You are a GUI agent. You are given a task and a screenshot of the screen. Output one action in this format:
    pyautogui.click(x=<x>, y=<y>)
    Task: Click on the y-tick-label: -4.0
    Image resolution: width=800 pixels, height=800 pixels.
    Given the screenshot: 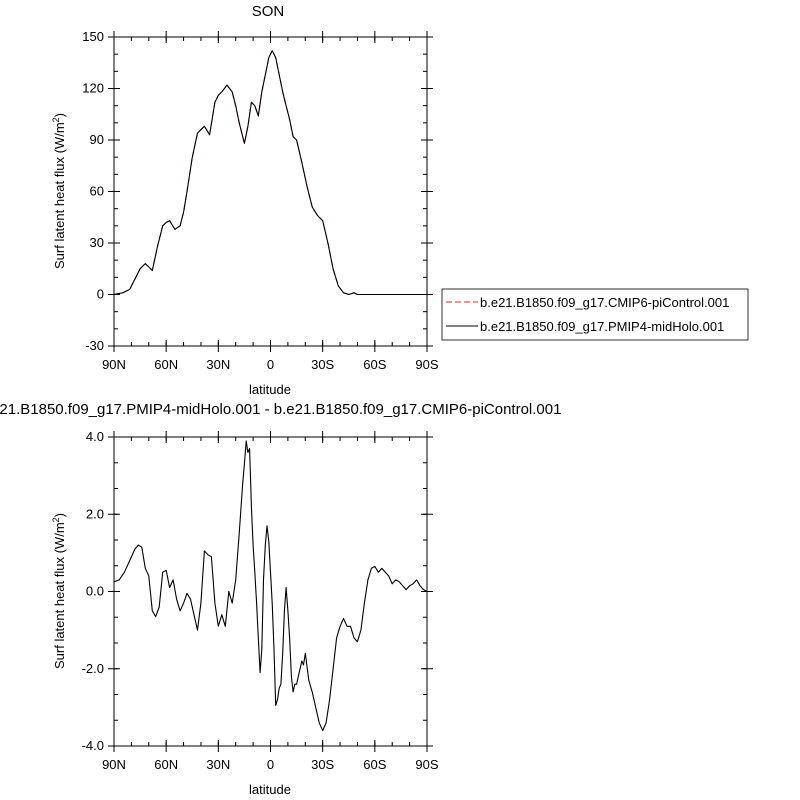 What is the action you would take?
    pyautogui.click(x=93, y=745)
    